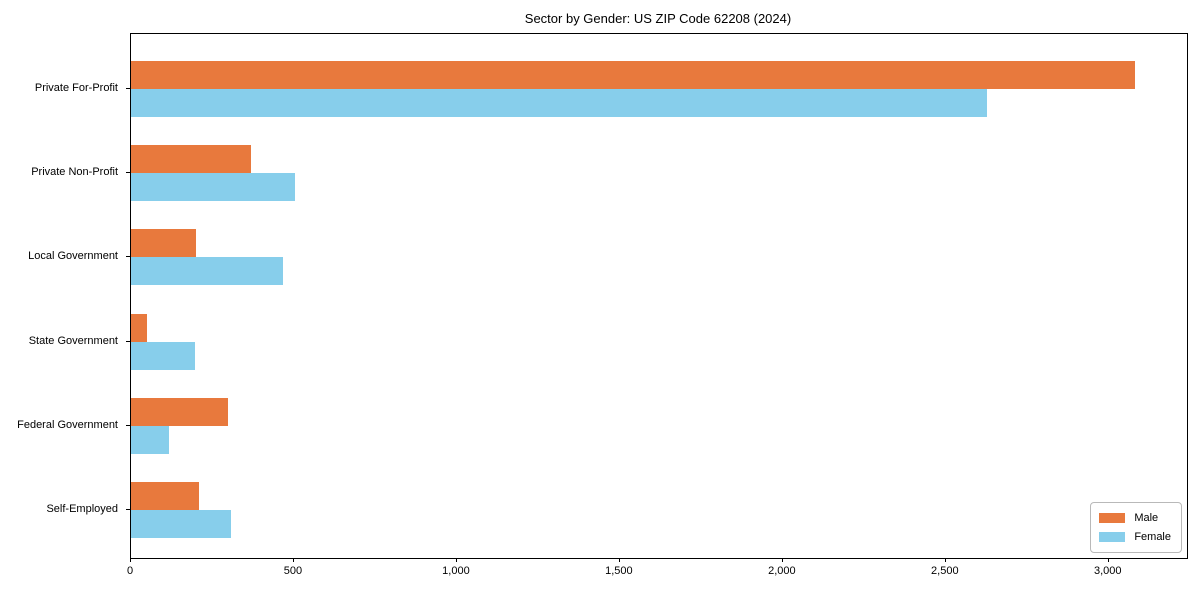  What do you see at coordinates (456, 571) in the screenshot?
I see `x-tick-label-1000: 1,000` at bounding box center [456, 571].